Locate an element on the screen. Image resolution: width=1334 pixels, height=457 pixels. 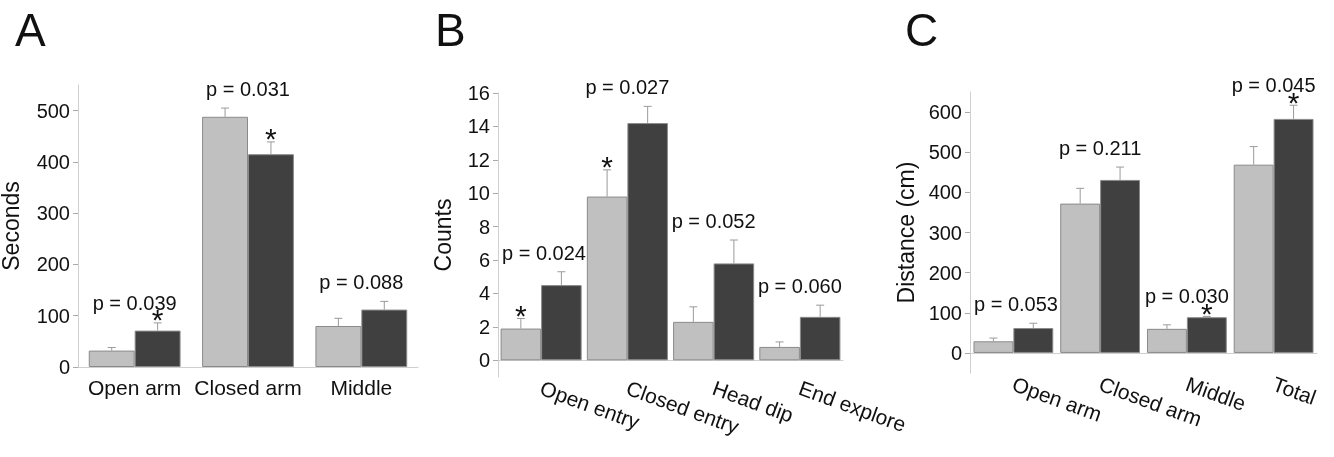
annotation: p = 0.088 is located at coordinates (361, 282).